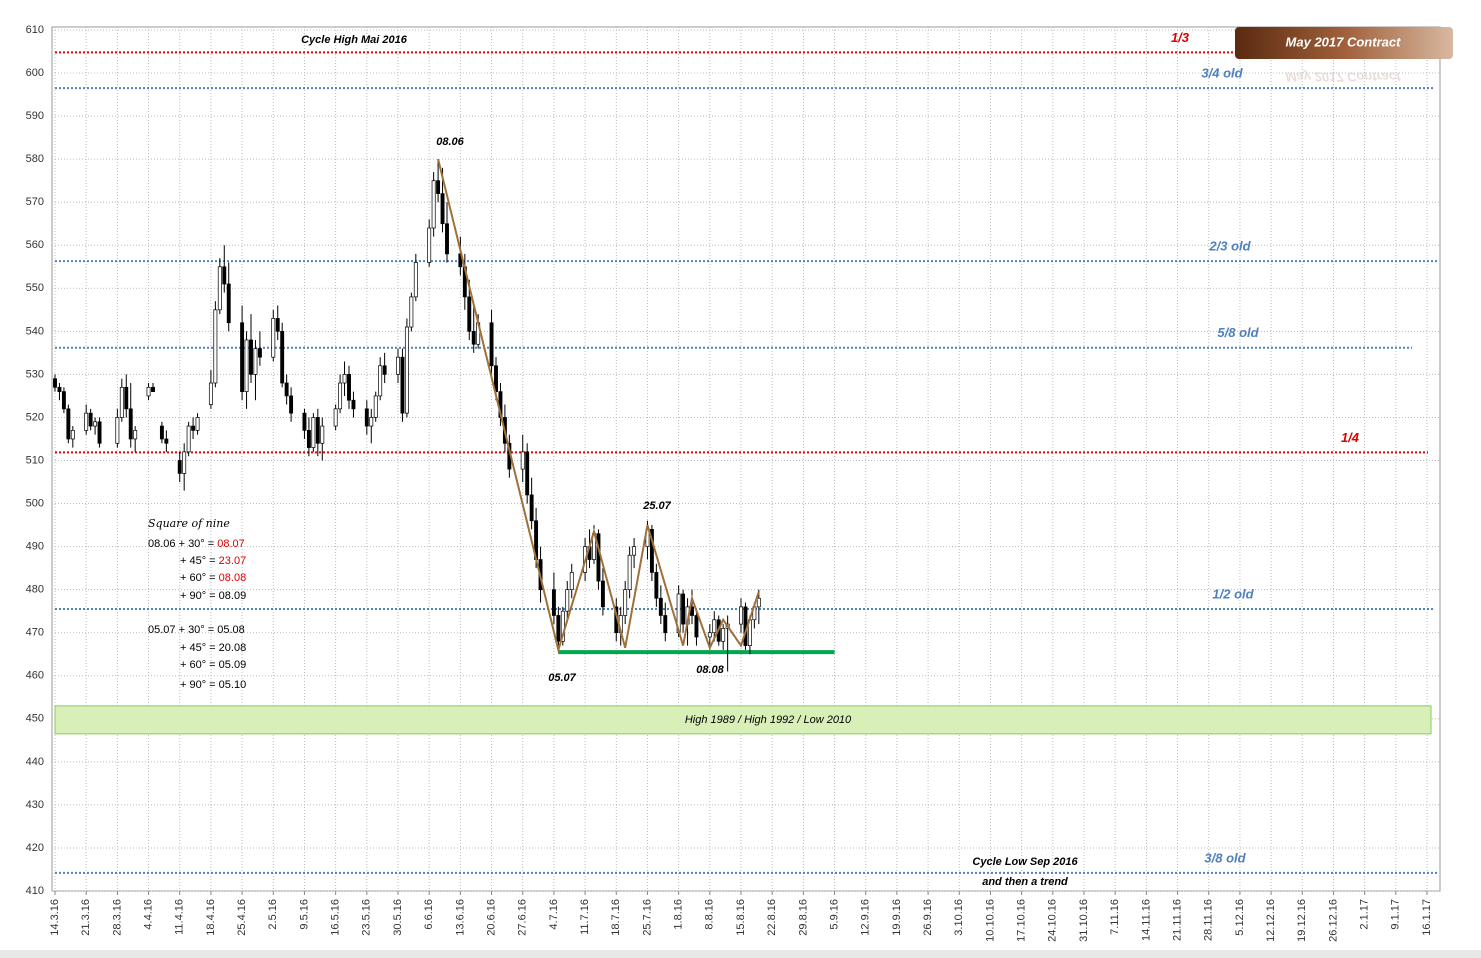  What do you see at coordinates (1344, 41) in the screenshot?
I see `badge-text: May 2017 Contract` at bounding box center [1344, 41].